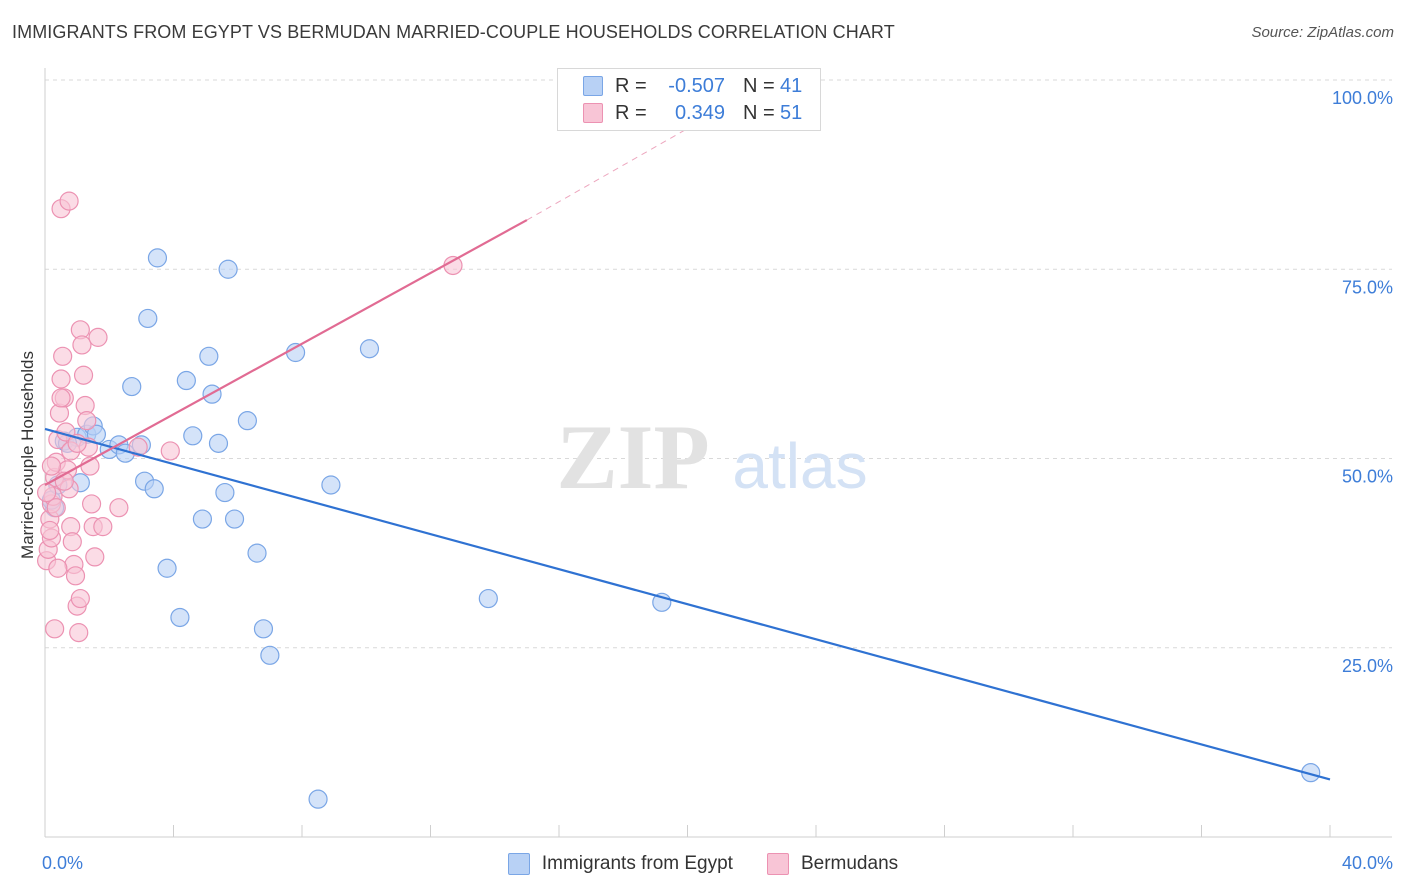 This screenshot has width=1406, height=892. Describe the element at coordinates (1367, 863) in the screenshot. I see `x-tick-label: 40.0%` at that location.